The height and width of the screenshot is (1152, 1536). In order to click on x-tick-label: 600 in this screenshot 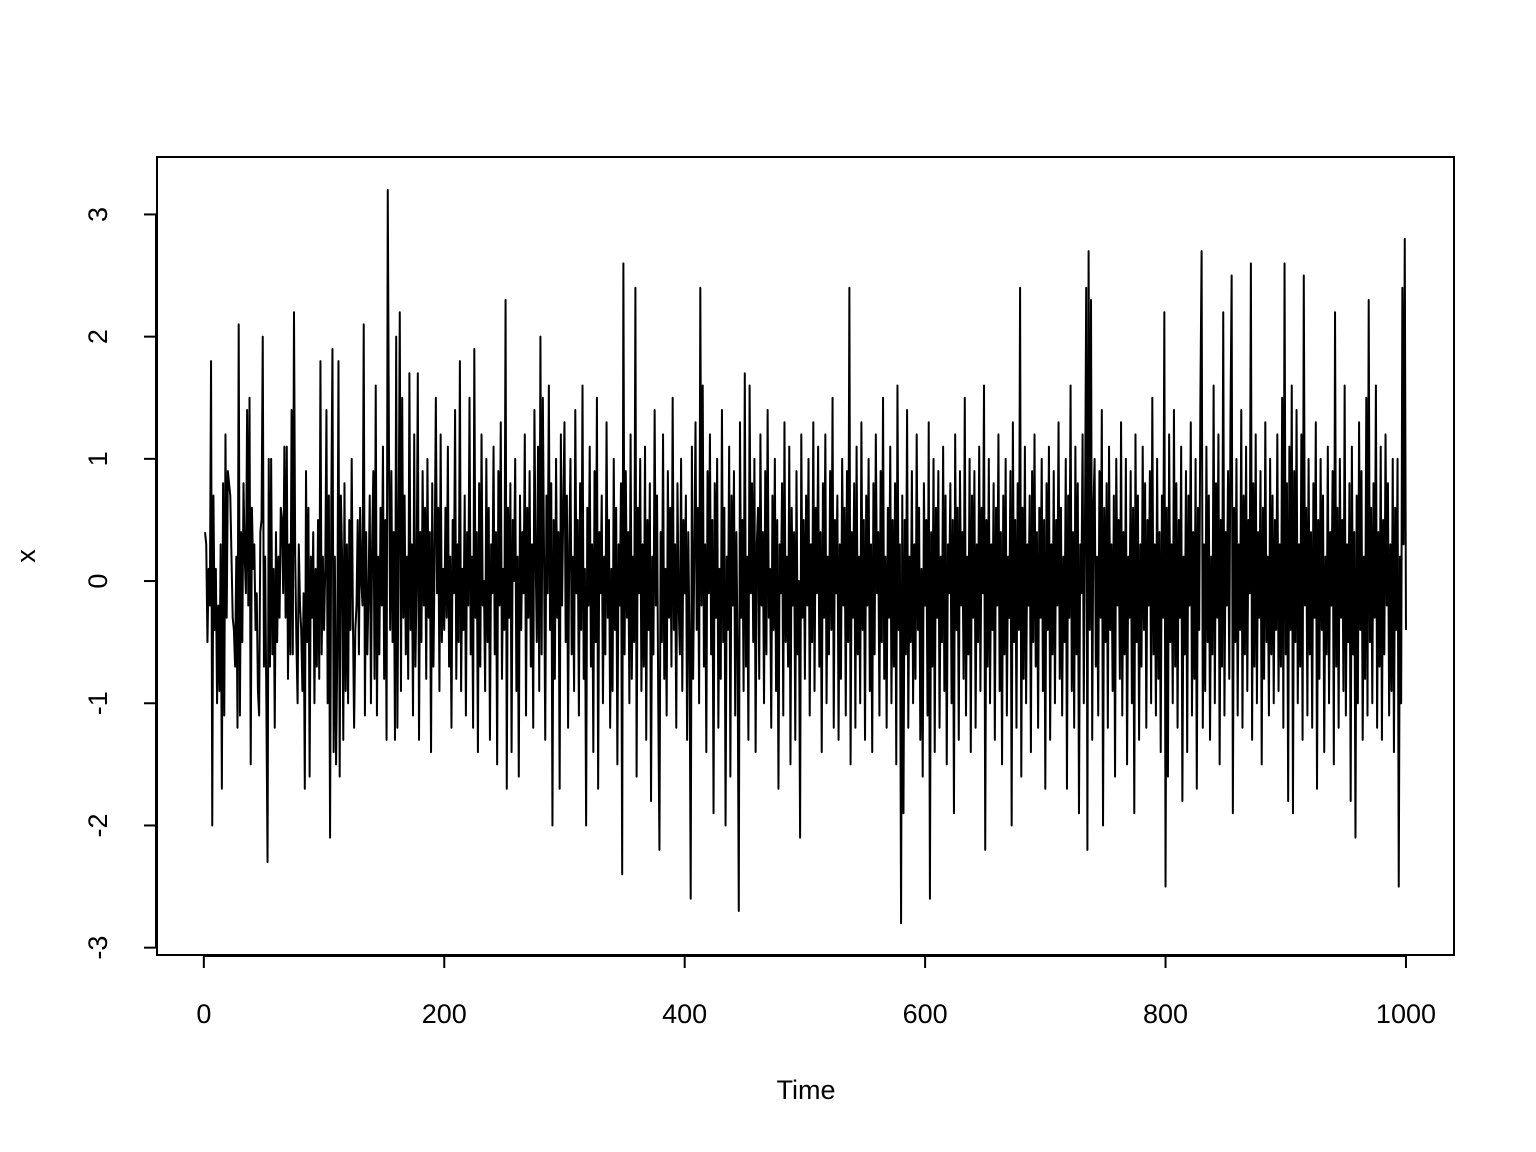, I will do `click(925, 1014)`.